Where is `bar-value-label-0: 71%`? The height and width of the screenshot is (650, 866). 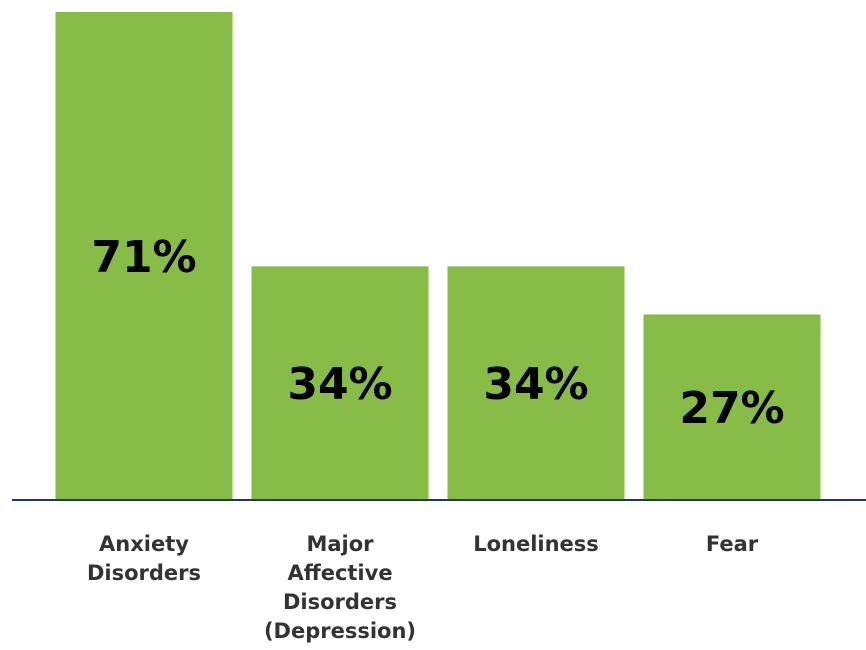 bar-value-label-0: 71% is located at coordinates (143, 257).